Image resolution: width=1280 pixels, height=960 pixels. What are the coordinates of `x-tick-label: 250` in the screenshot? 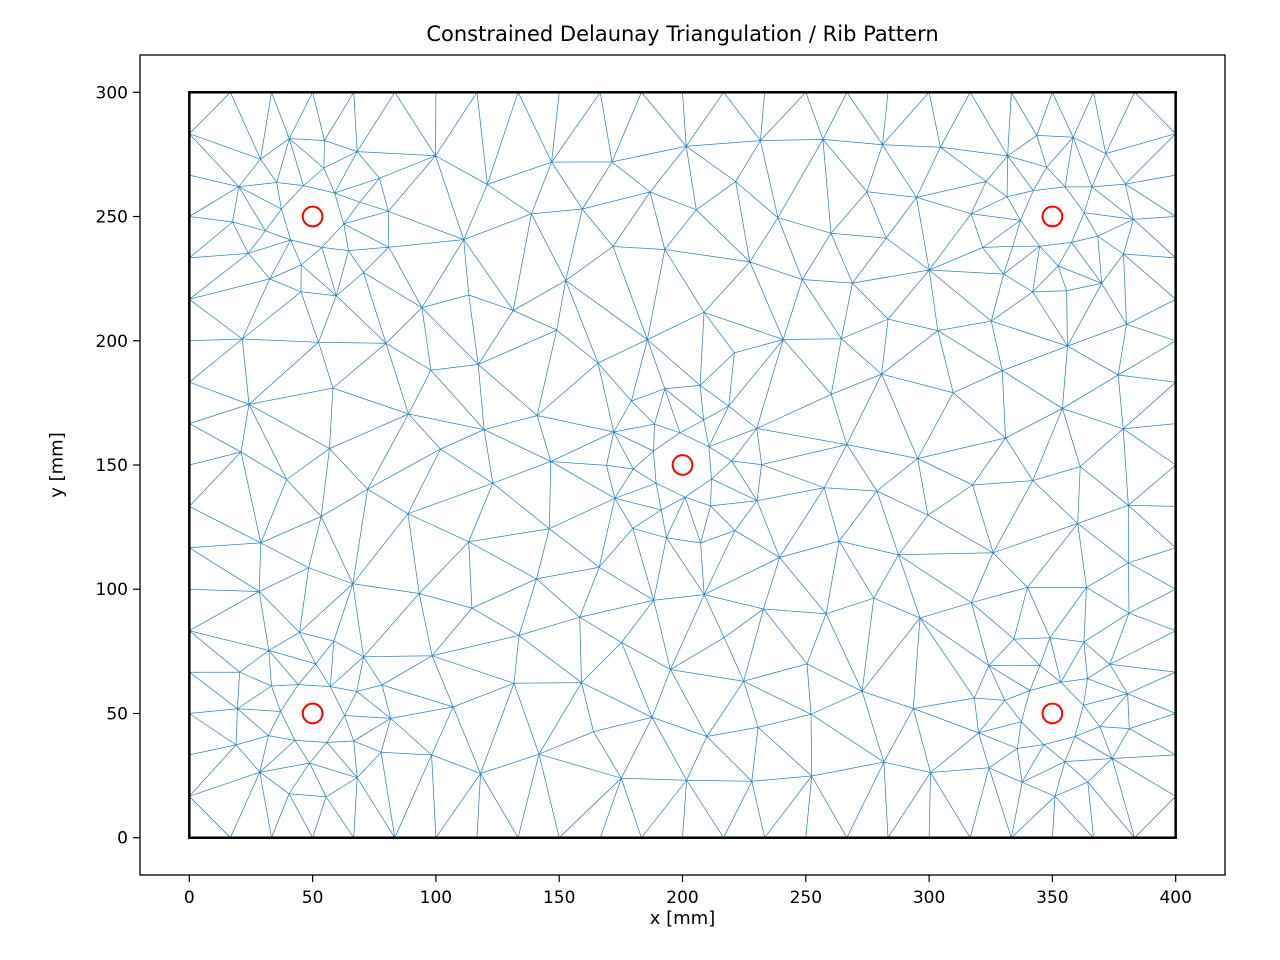 It's located at (806, 898).